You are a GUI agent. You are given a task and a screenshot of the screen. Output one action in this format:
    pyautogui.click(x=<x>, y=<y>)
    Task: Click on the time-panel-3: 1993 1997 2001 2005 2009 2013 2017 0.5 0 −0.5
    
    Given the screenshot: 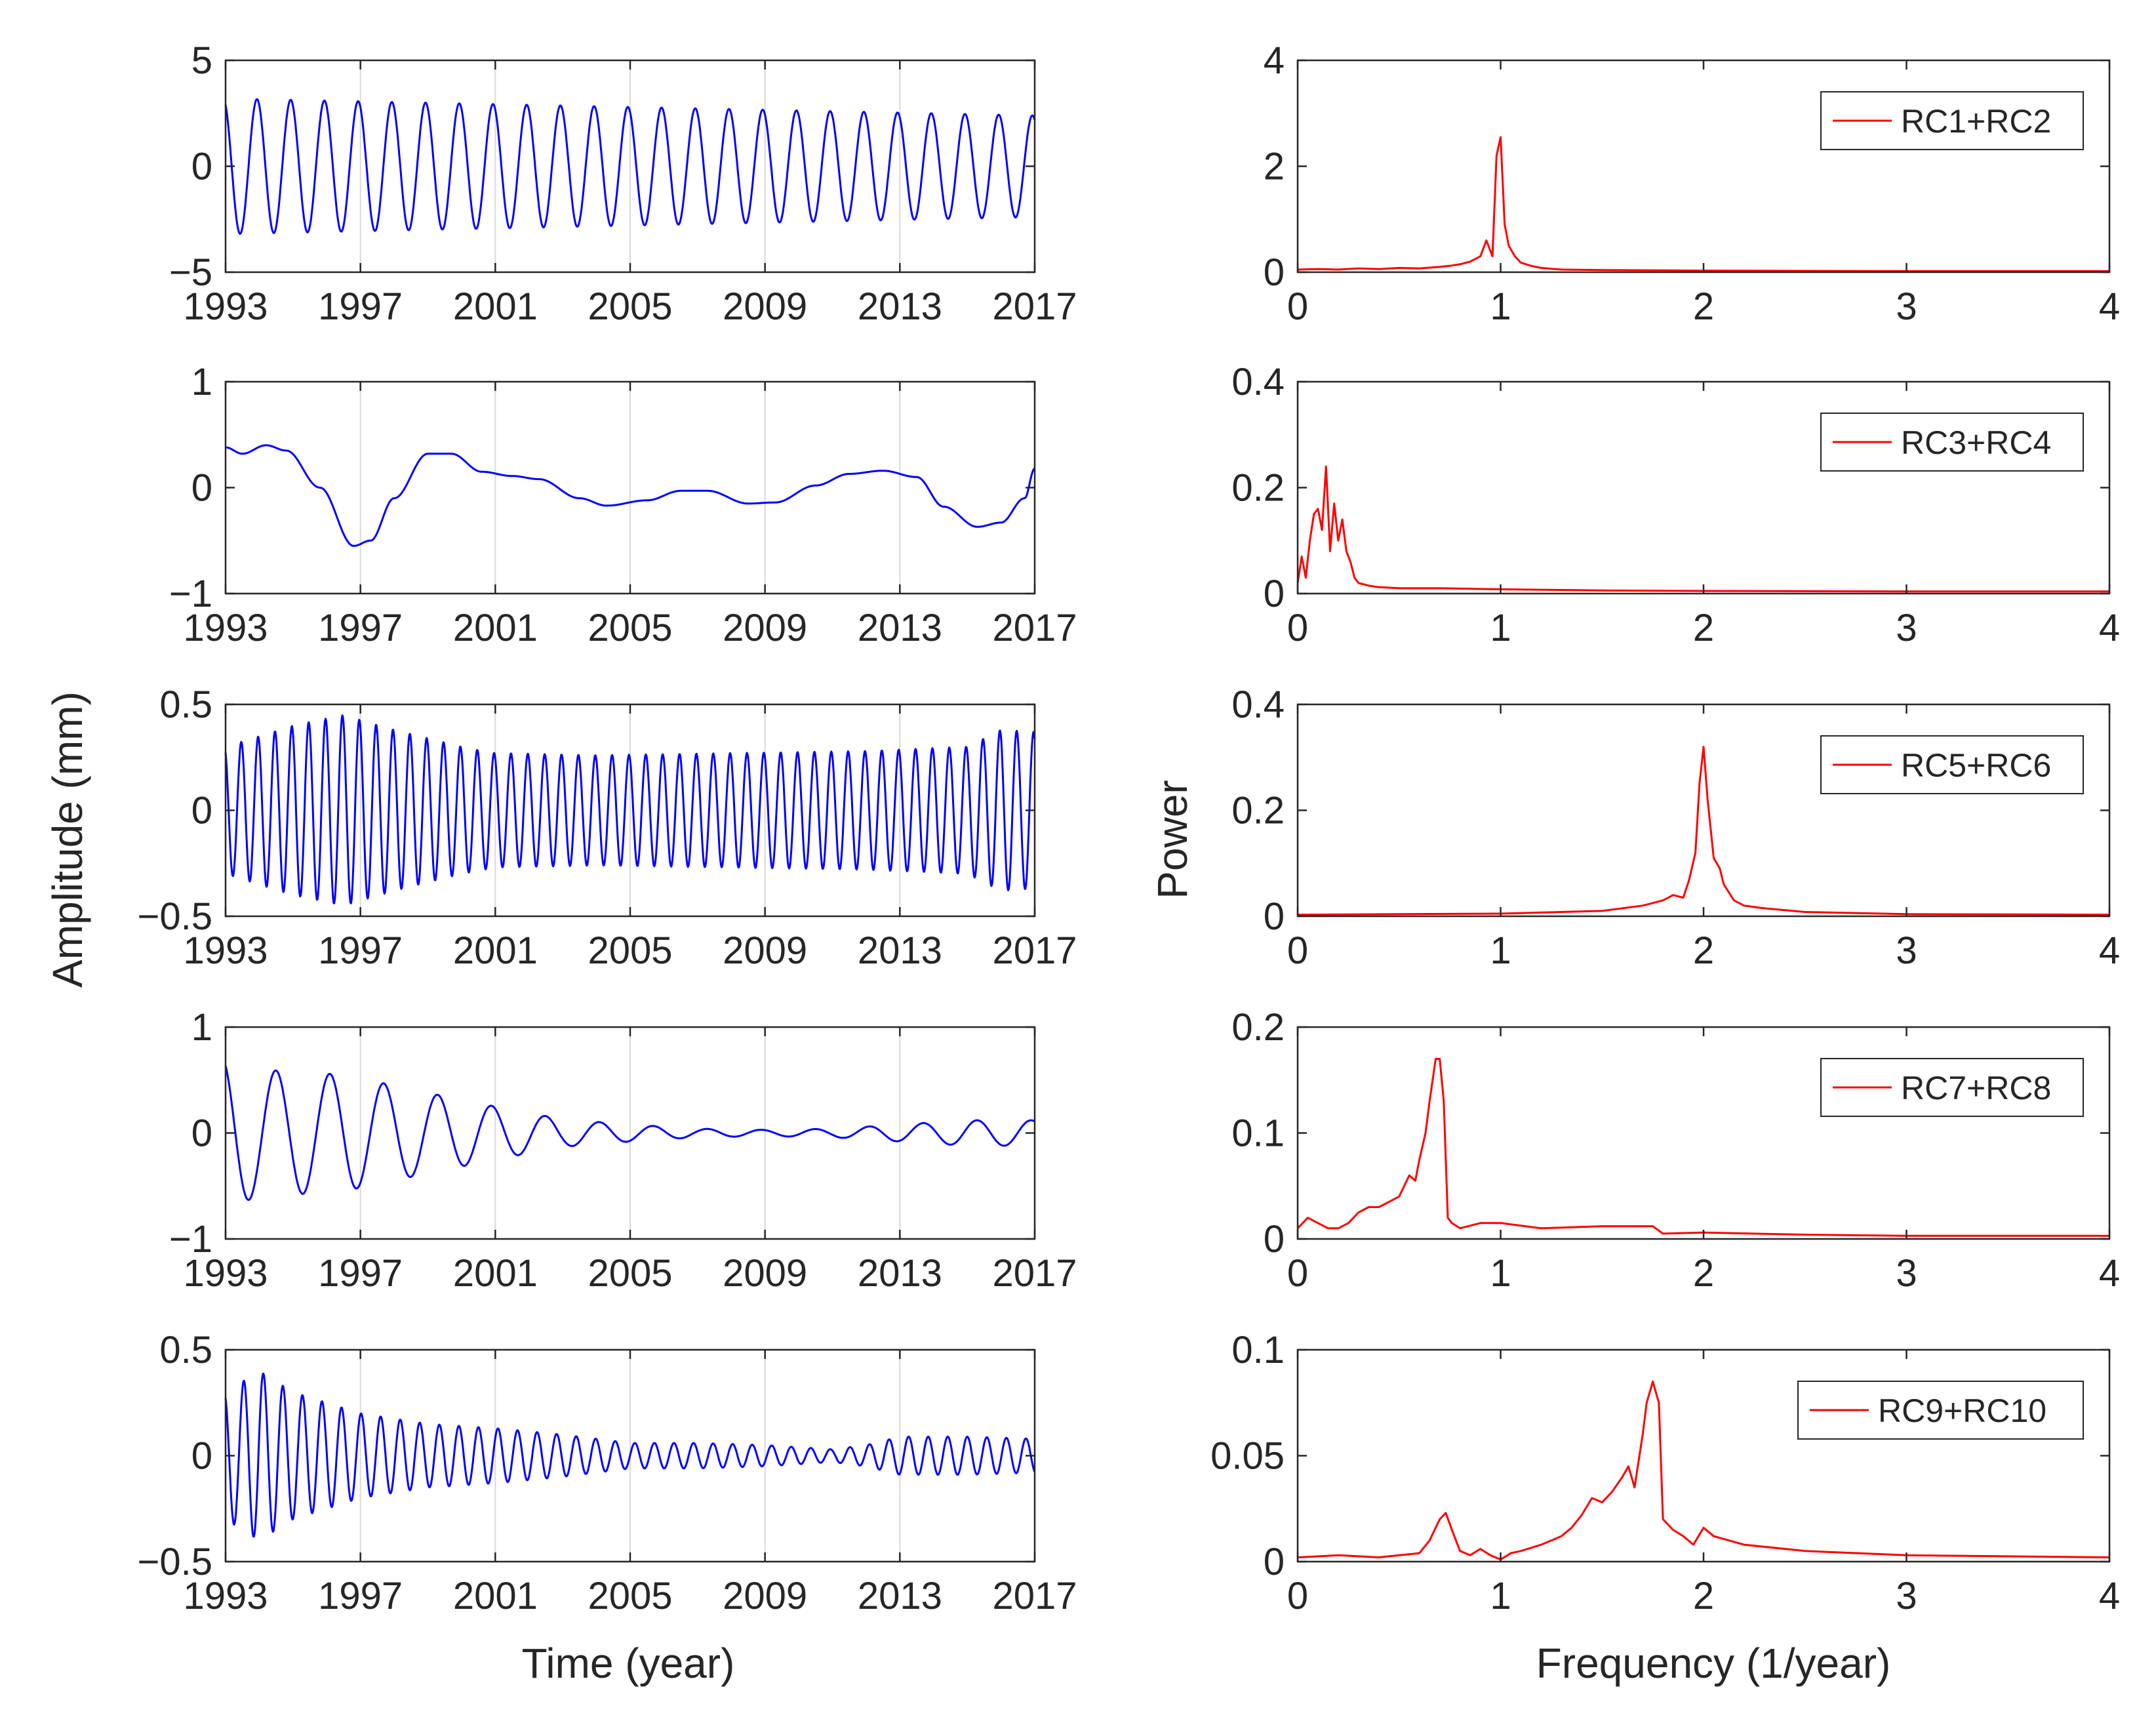 What is the action you would take?
    pyautogui.click(x=607, y=827)
    